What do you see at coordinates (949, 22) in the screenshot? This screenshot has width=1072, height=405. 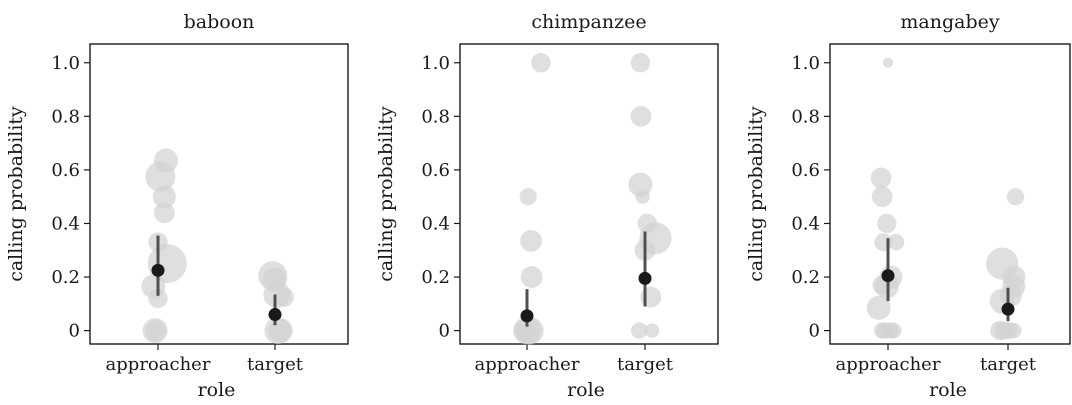 I see `panel-title: mangabey` at bounding box center [949, 22].